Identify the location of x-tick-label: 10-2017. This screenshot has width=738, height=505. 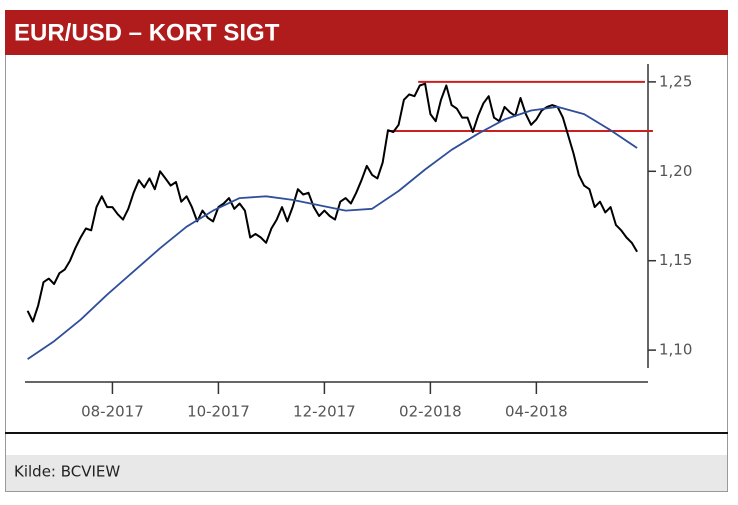
(218, 412).